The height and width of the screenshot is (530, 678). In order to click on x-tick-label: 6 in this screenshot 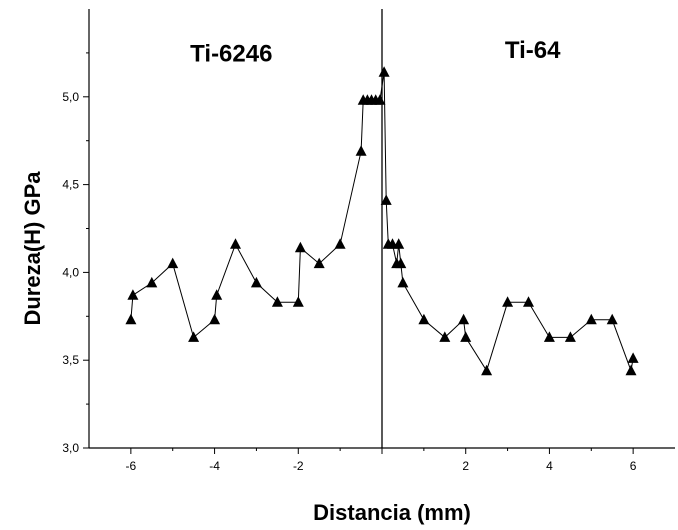, I will do `click(633, 466)`.